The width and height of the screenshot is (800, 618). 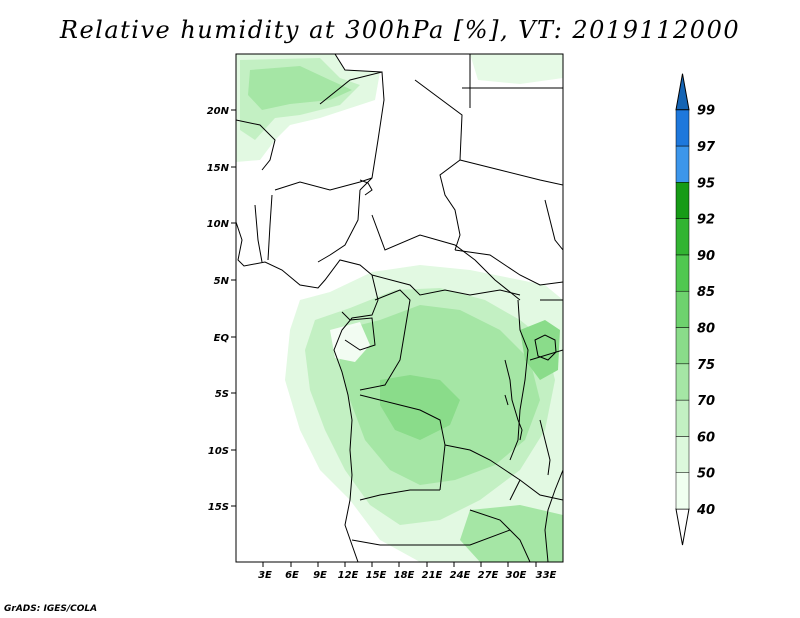 What do you see at coordinates (320, 575) in the screenshot?
I see `lon-tick-label: 9E` at bounding box center [320, 575].